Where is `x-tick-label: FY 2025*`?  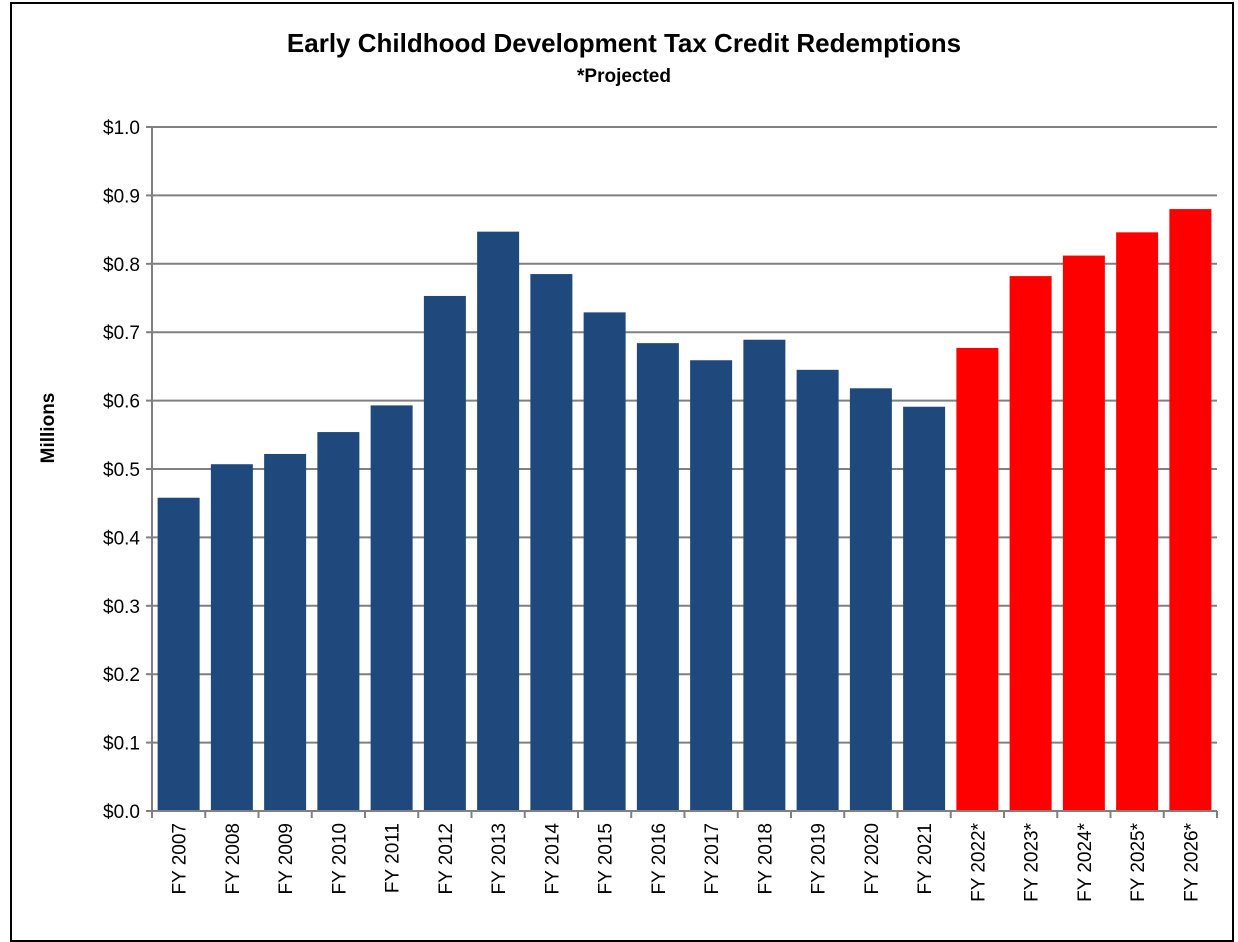 x-tick-label: FY 2025* is located at coordinates (1138, 861).